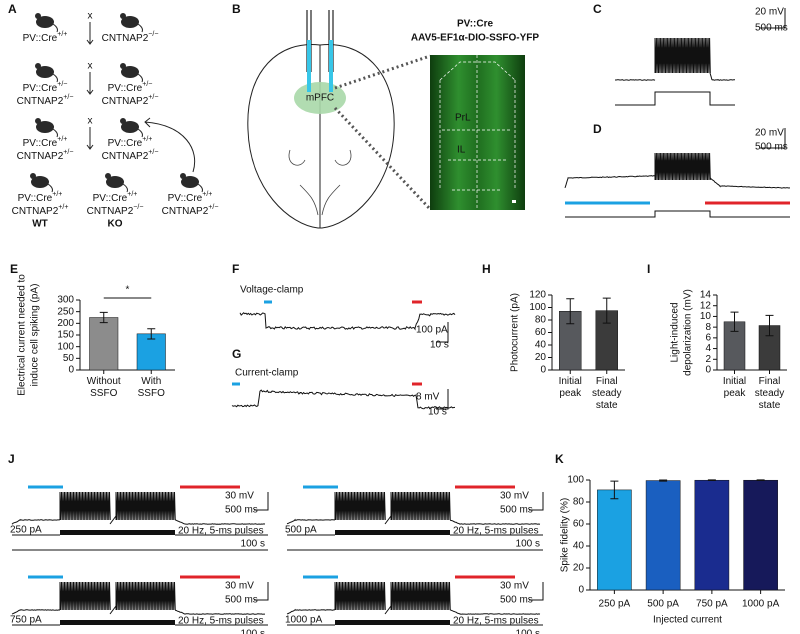  I want to click on y-tick-label: 100, so click(65, 346).